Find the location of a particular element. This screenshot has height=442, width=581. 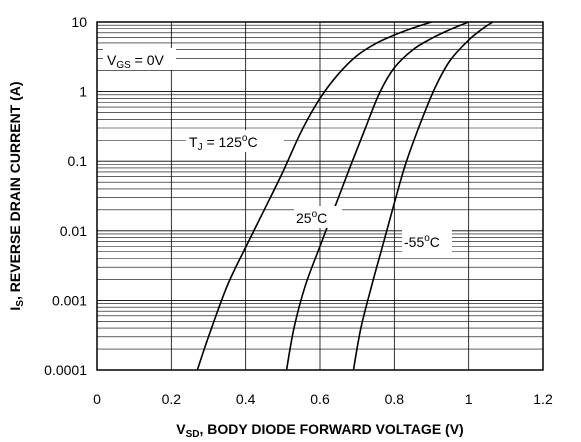

y-axis-title-main: I is located at coordinates (15, 309).